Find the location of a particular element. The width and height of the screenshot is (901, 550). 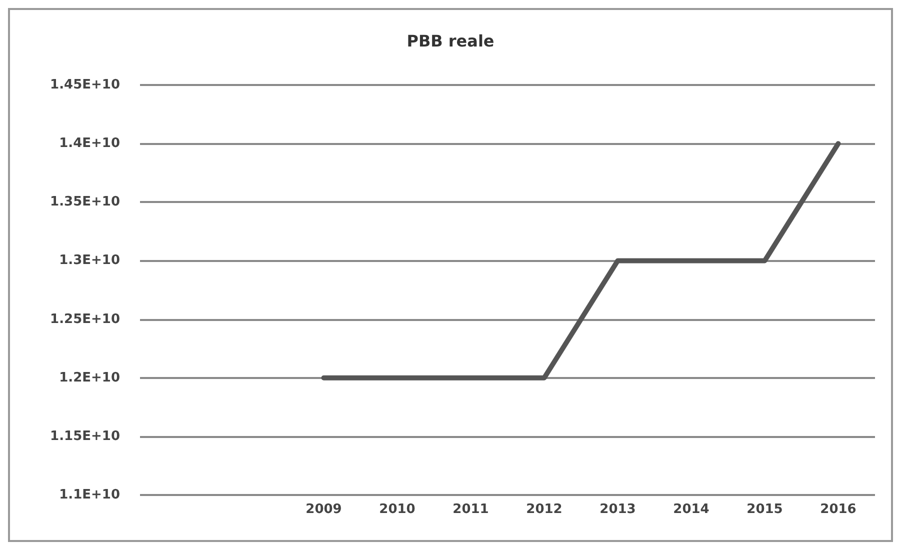

chart-title: PBB reale is located at coordinates (450, 41).